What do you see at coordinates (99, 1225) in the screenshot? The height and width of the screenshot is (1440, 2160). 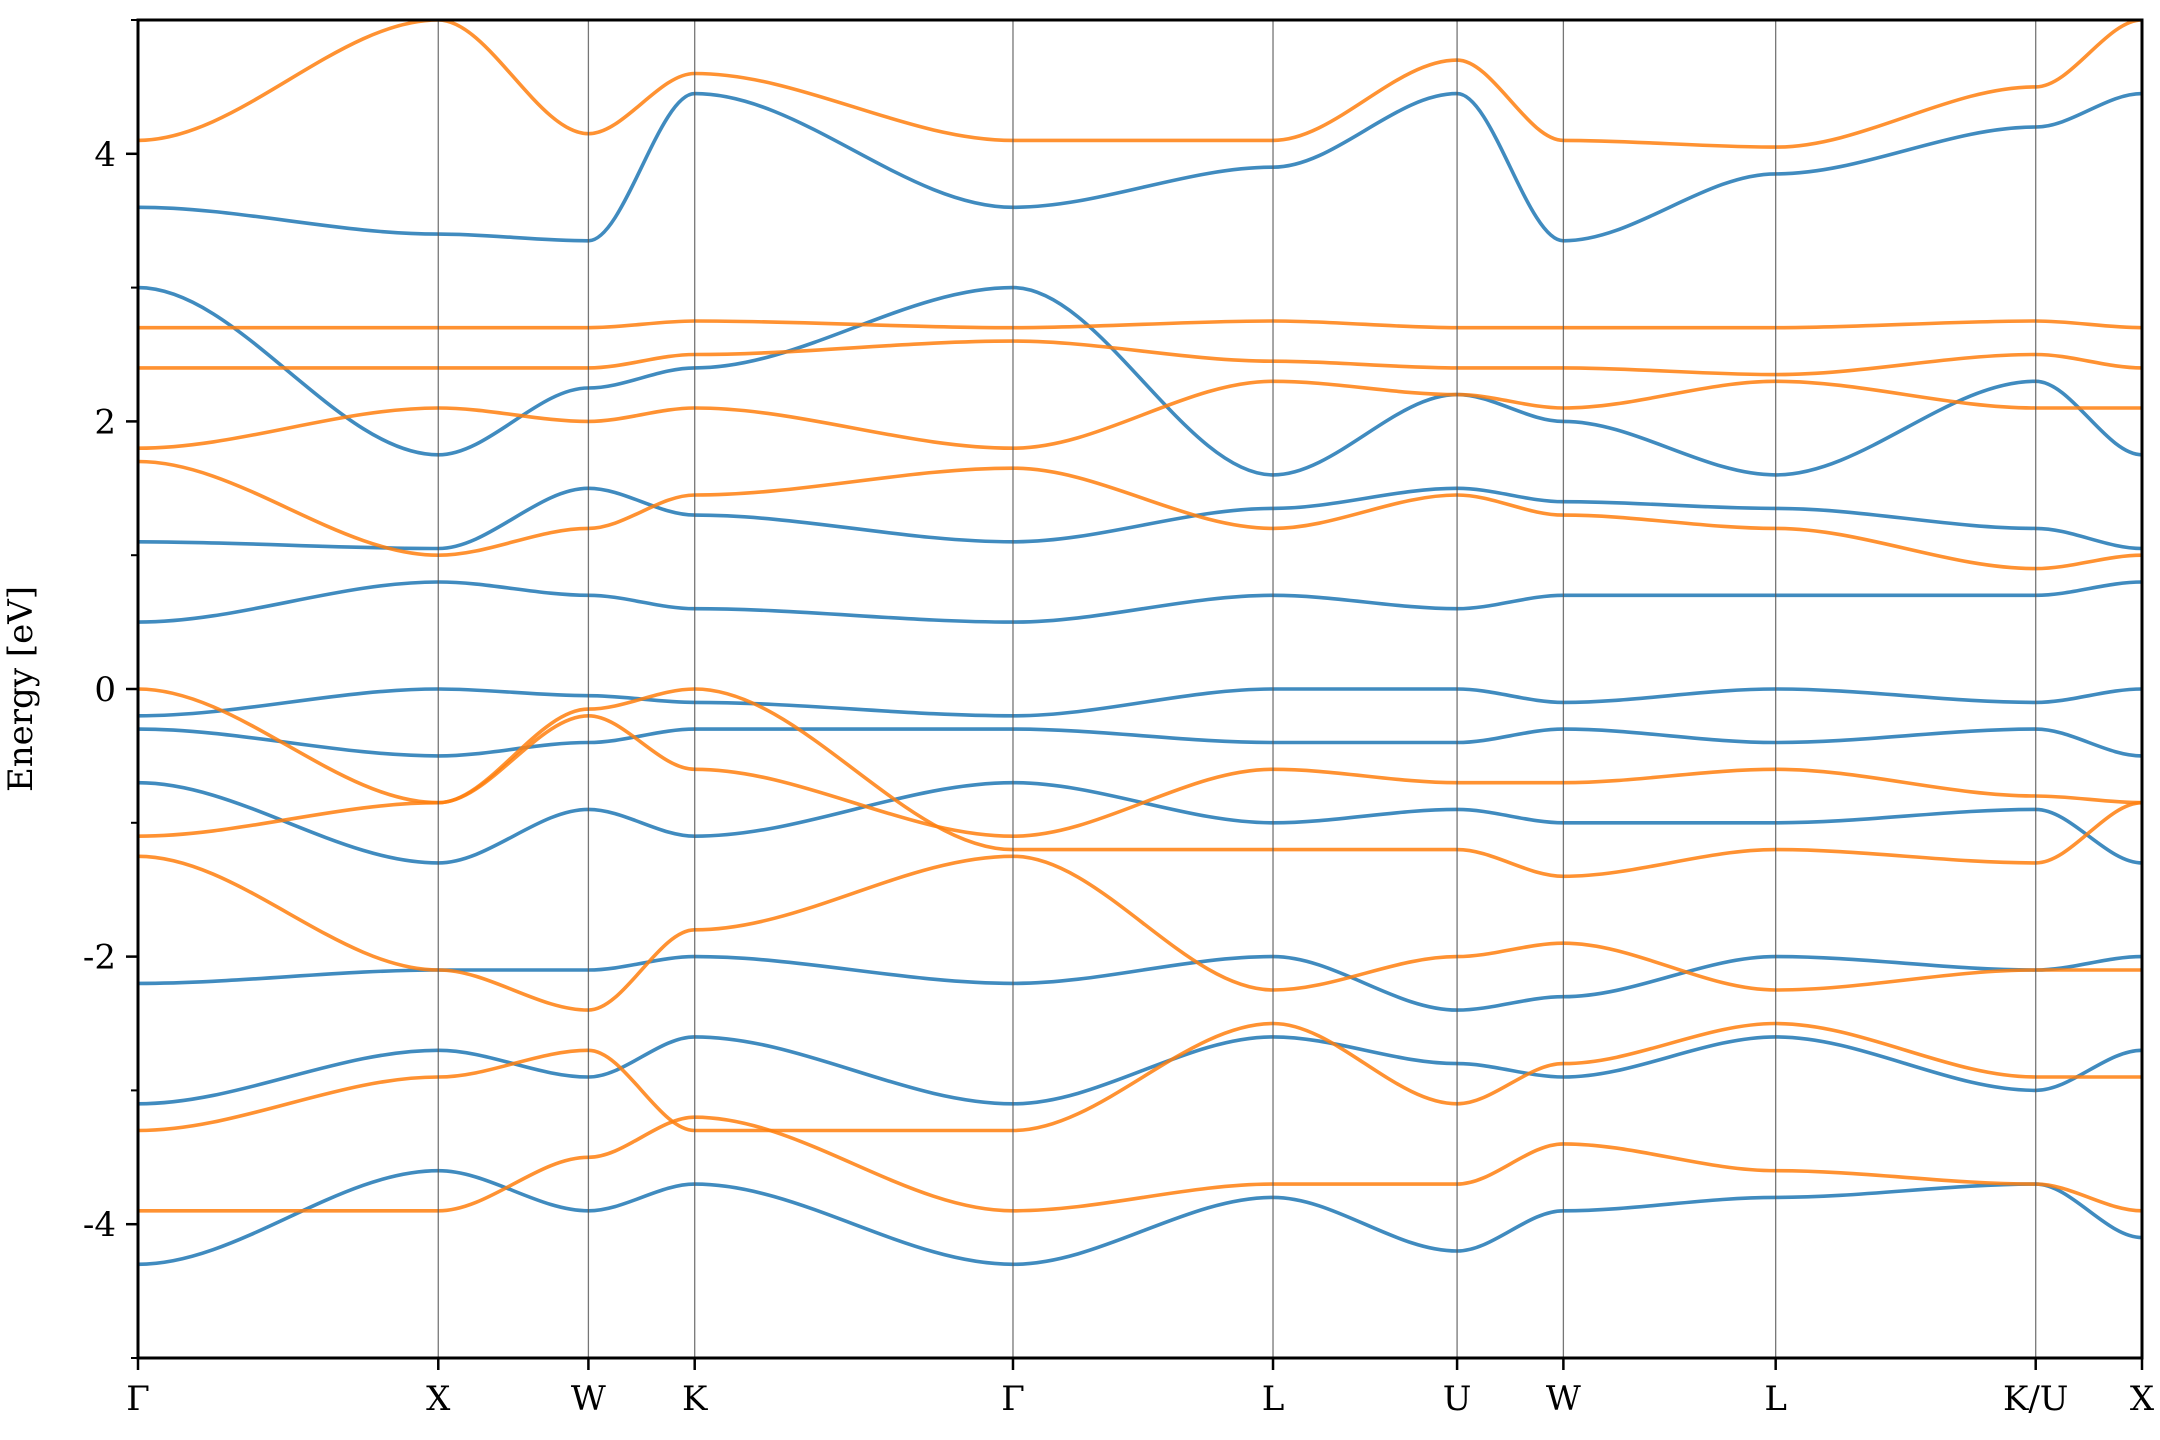 I see `y-tick-label: -4` at bounding box center [99, 1225].